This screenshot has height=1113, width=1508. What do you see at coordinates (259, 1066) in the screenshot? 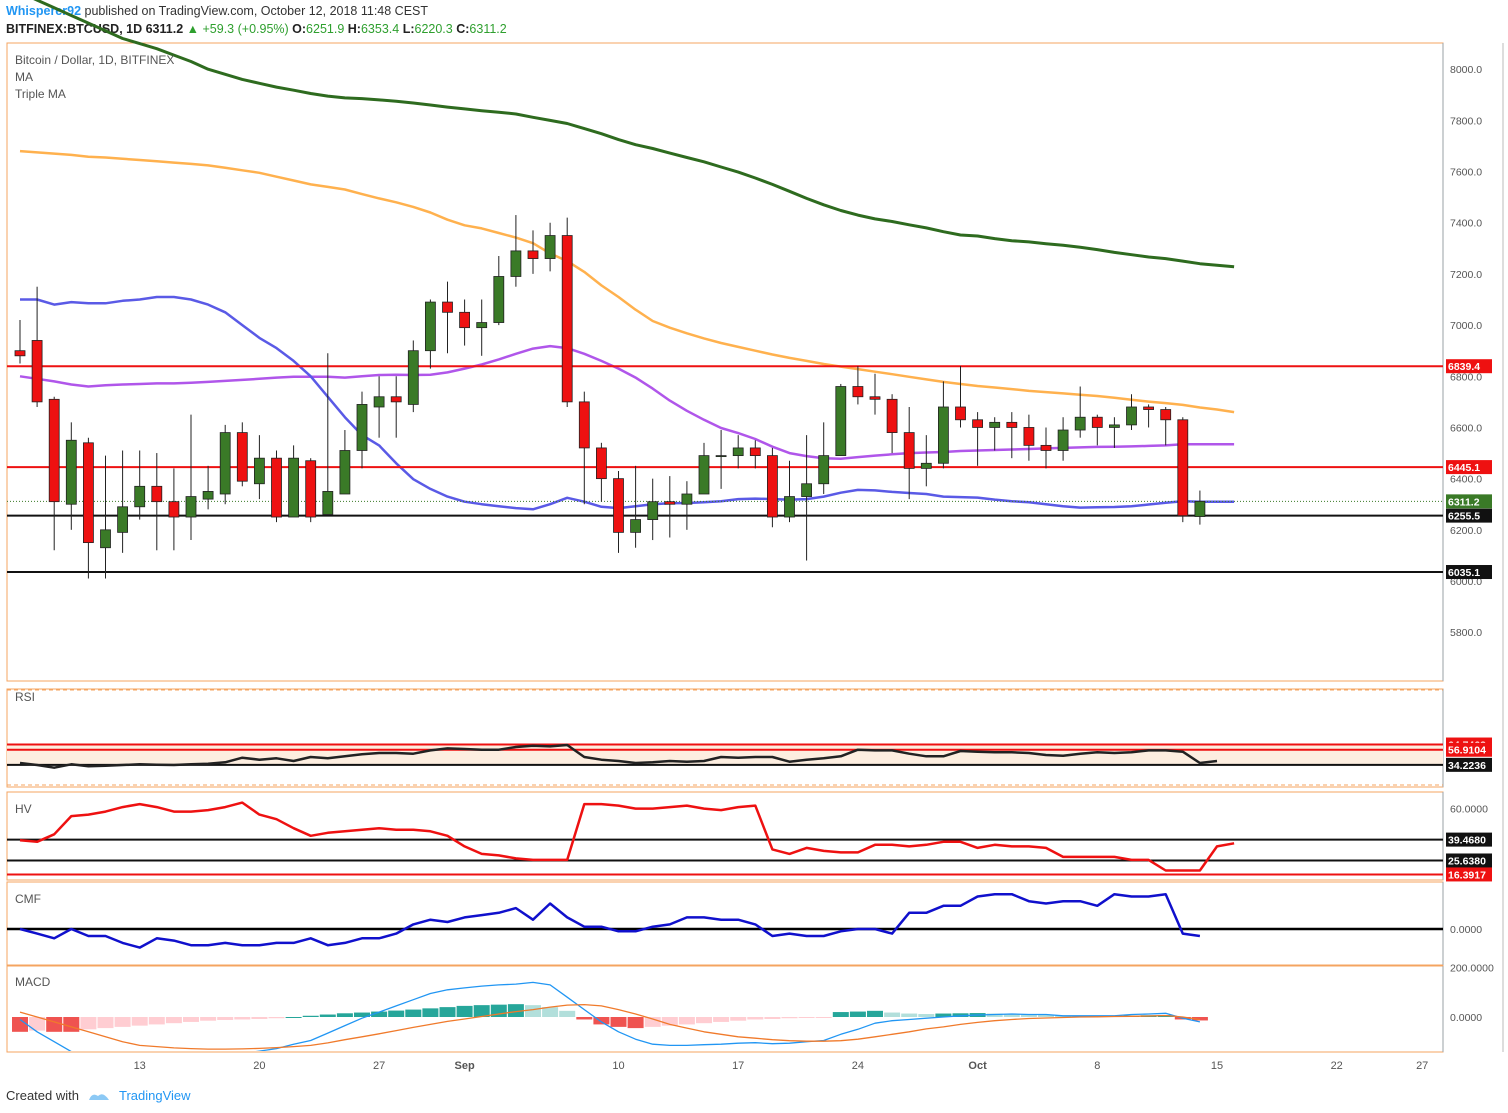
I see `time-tick-label: 20` at bounding box center [259, 1066].